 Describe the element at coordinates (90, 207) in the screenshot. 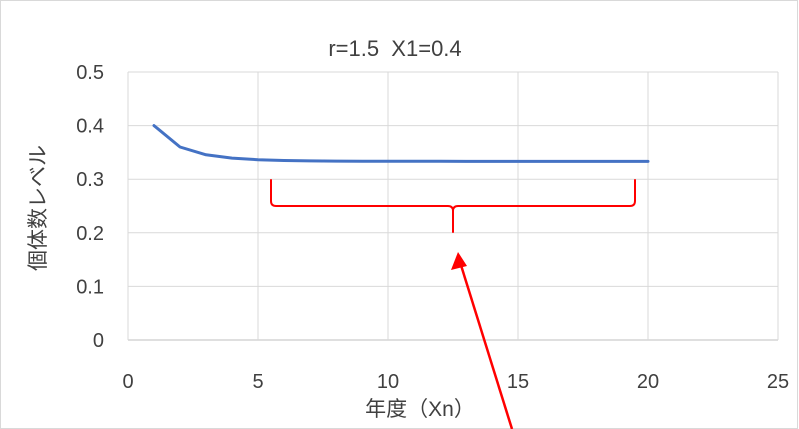

I see `y-tick-labels: 0 0.1 0.2 0.3 0.4 0.5` at that location.